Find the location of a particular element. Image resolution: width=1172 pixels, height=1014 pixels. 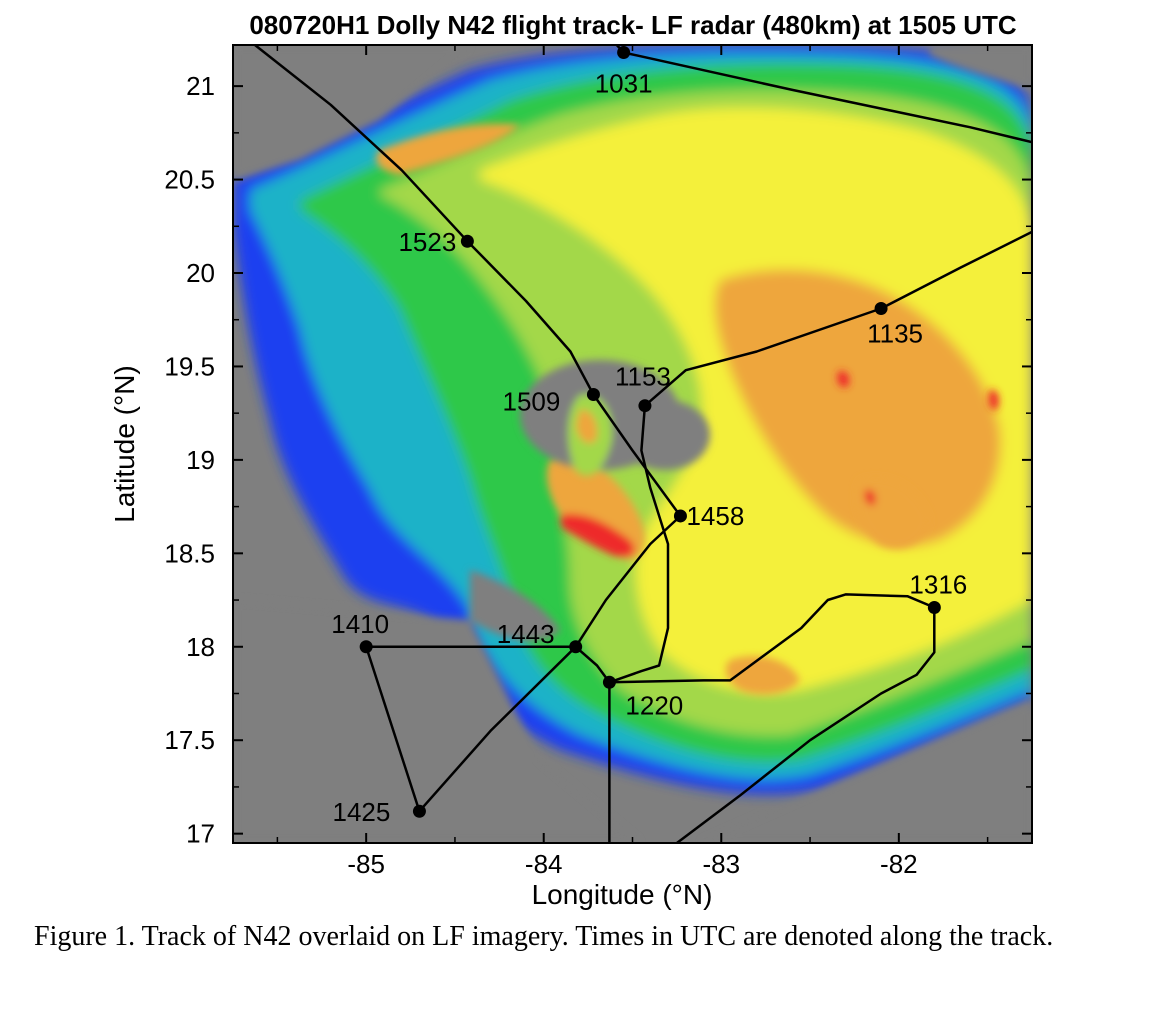

radar-orange-band-north is located at coordinates (448, 149).